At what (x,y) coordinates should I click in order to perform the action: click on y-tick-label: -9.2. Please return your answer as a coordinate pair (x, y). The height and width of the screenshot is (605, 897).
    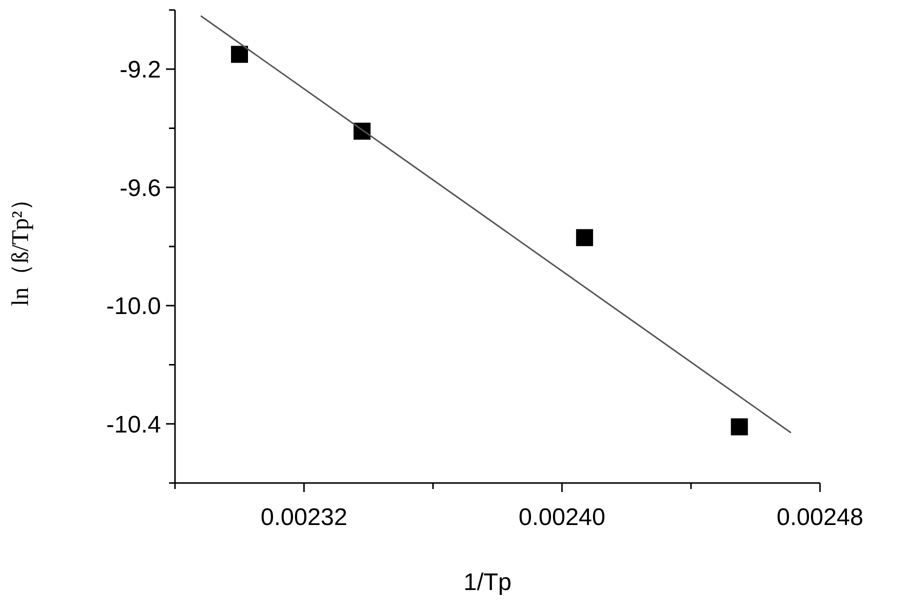
    Looking at the image, I should click on (140, 70).